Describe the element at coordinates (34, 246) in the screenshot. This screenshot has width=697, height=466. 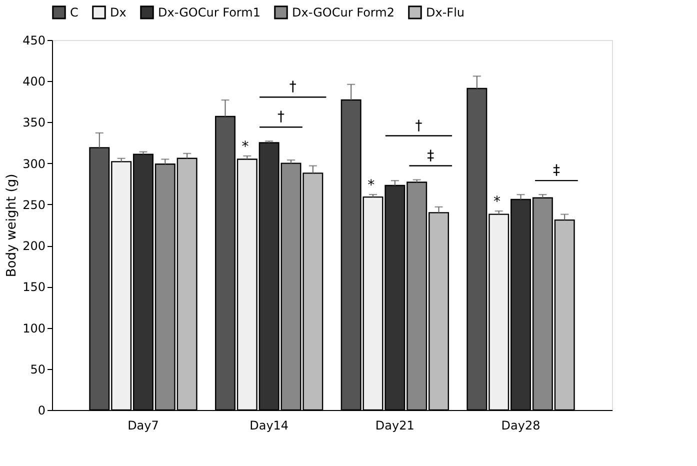
I see `y-tick-label: 200` at that location.